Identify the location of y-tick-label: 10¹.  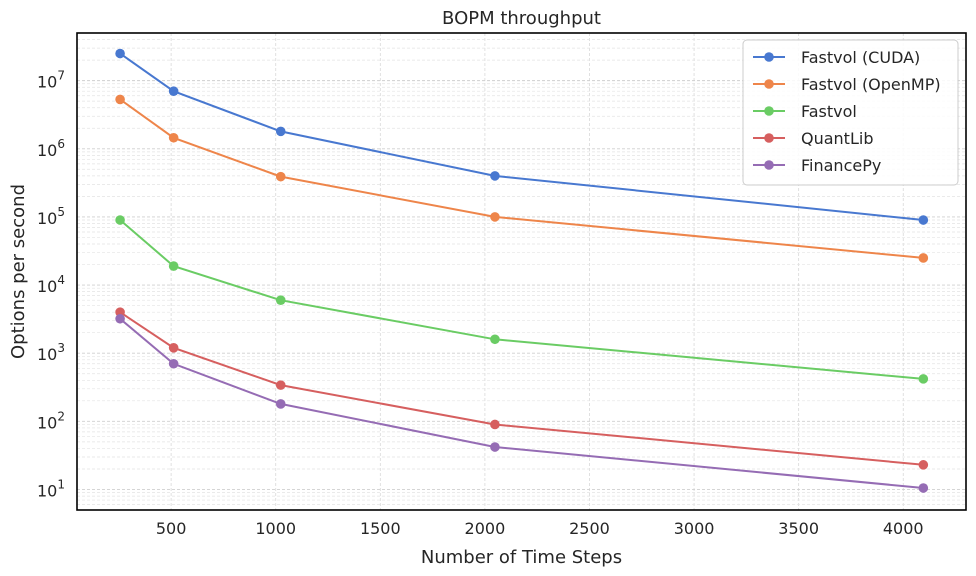
(51, 488).